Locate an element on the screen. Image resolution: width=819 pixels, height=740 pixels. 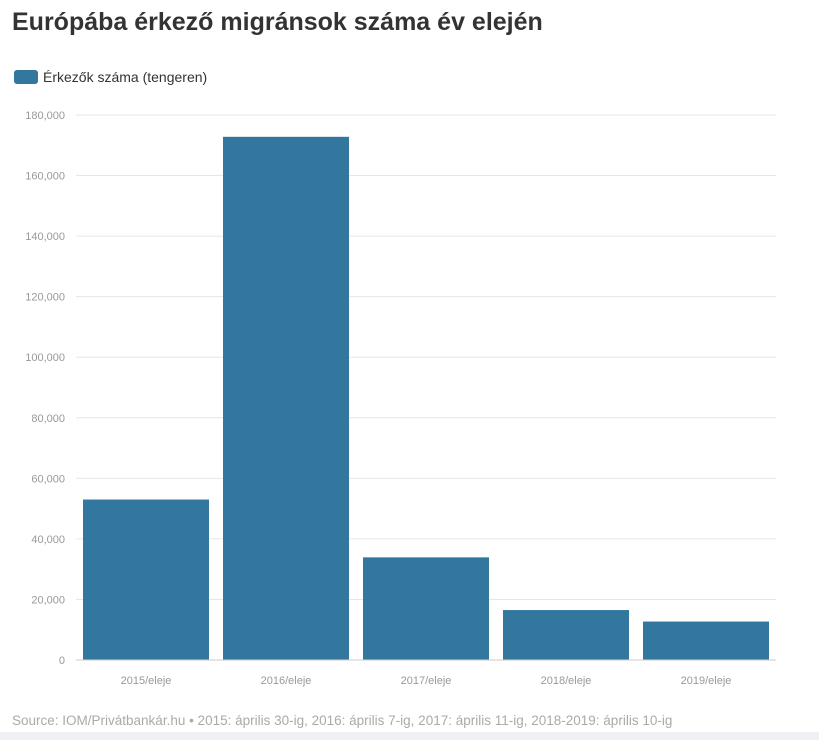
y-tick-label: 60,000 is located at coordinates (48, 479).